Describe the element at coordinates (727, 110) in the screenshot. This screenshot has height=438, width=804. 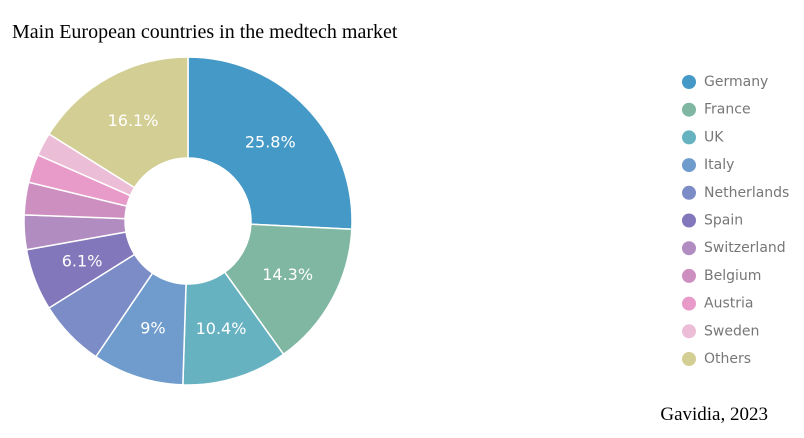
I see `legend-label: France` at that location.